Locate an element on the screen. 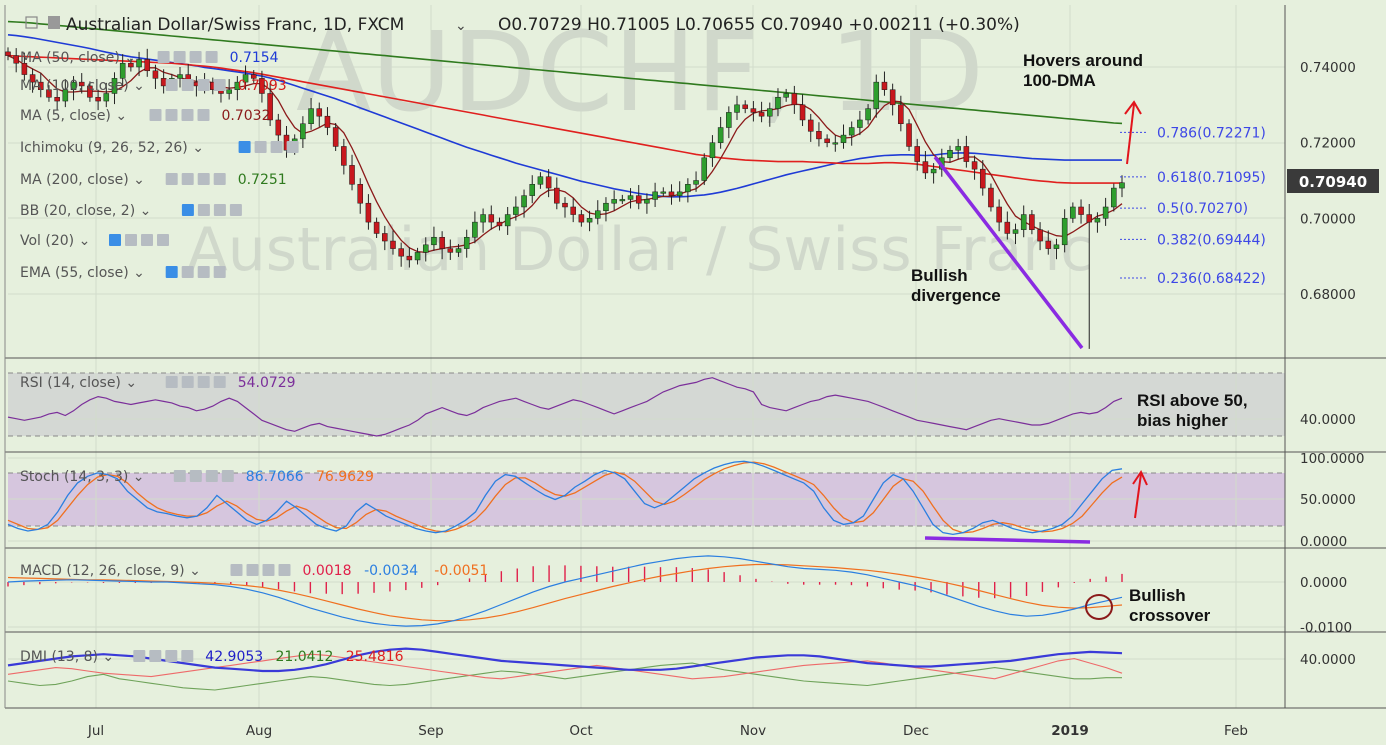  up-arrow-stoch is located at coordinates (1140, 494).